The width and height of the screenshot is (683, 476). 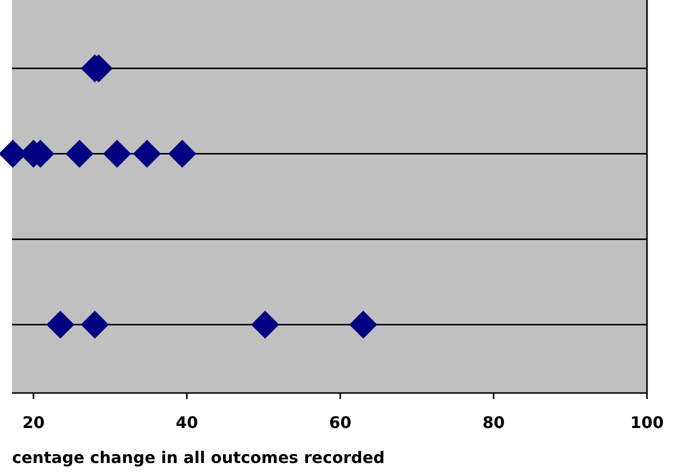 What do you see at coordinates (33, 422) in the screenshot?
I see `x-tick-label: 20` at bounding box center [33, 422].